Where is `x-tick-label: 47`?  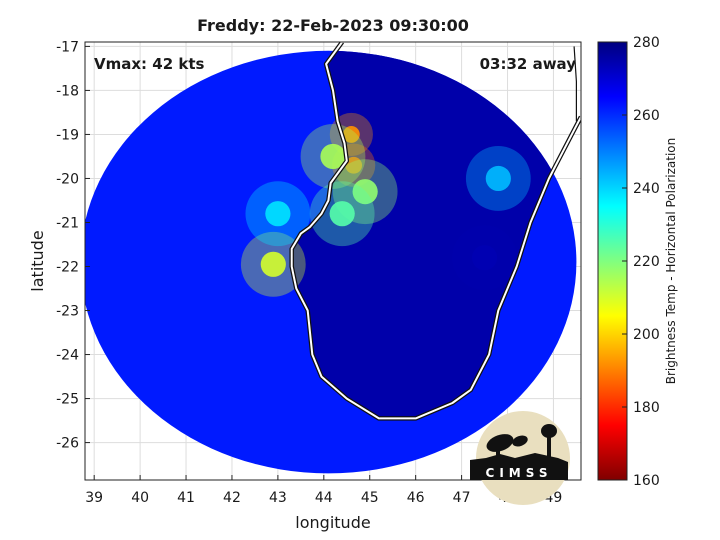 x-tick-label: 47 is located at coordinates (462, 498).